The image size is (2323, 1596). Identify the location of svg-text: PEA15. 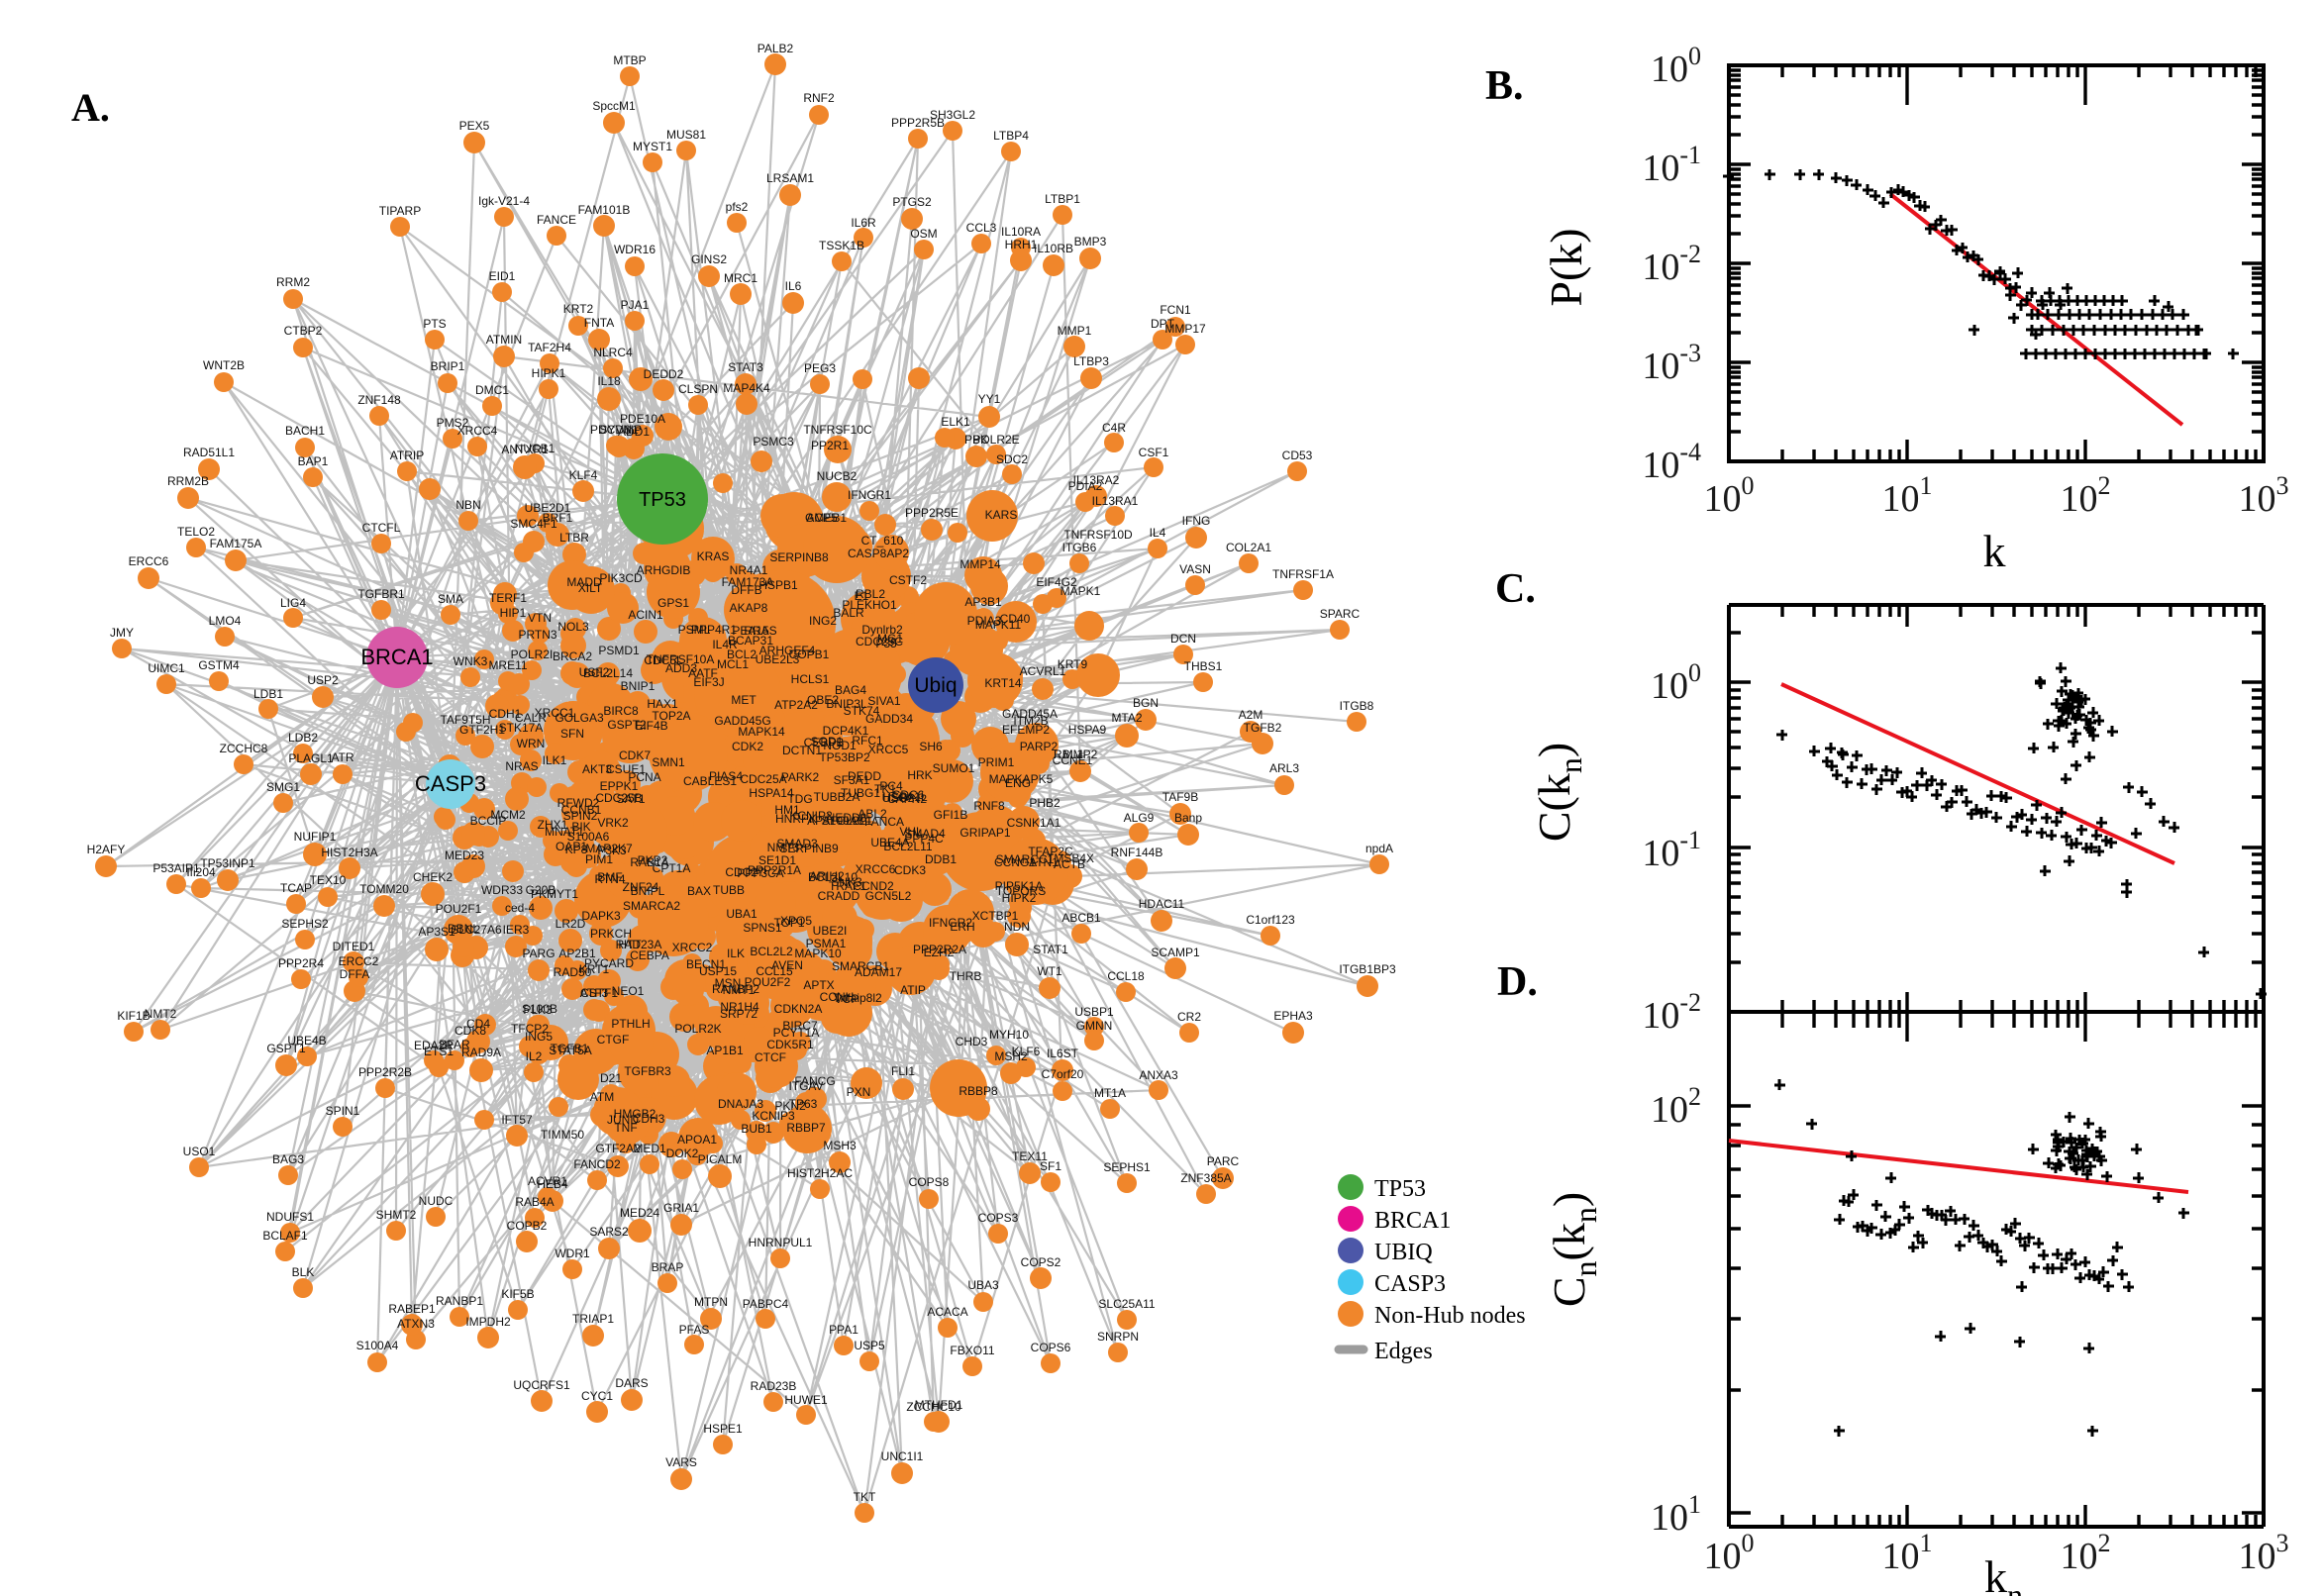
(750, 631).